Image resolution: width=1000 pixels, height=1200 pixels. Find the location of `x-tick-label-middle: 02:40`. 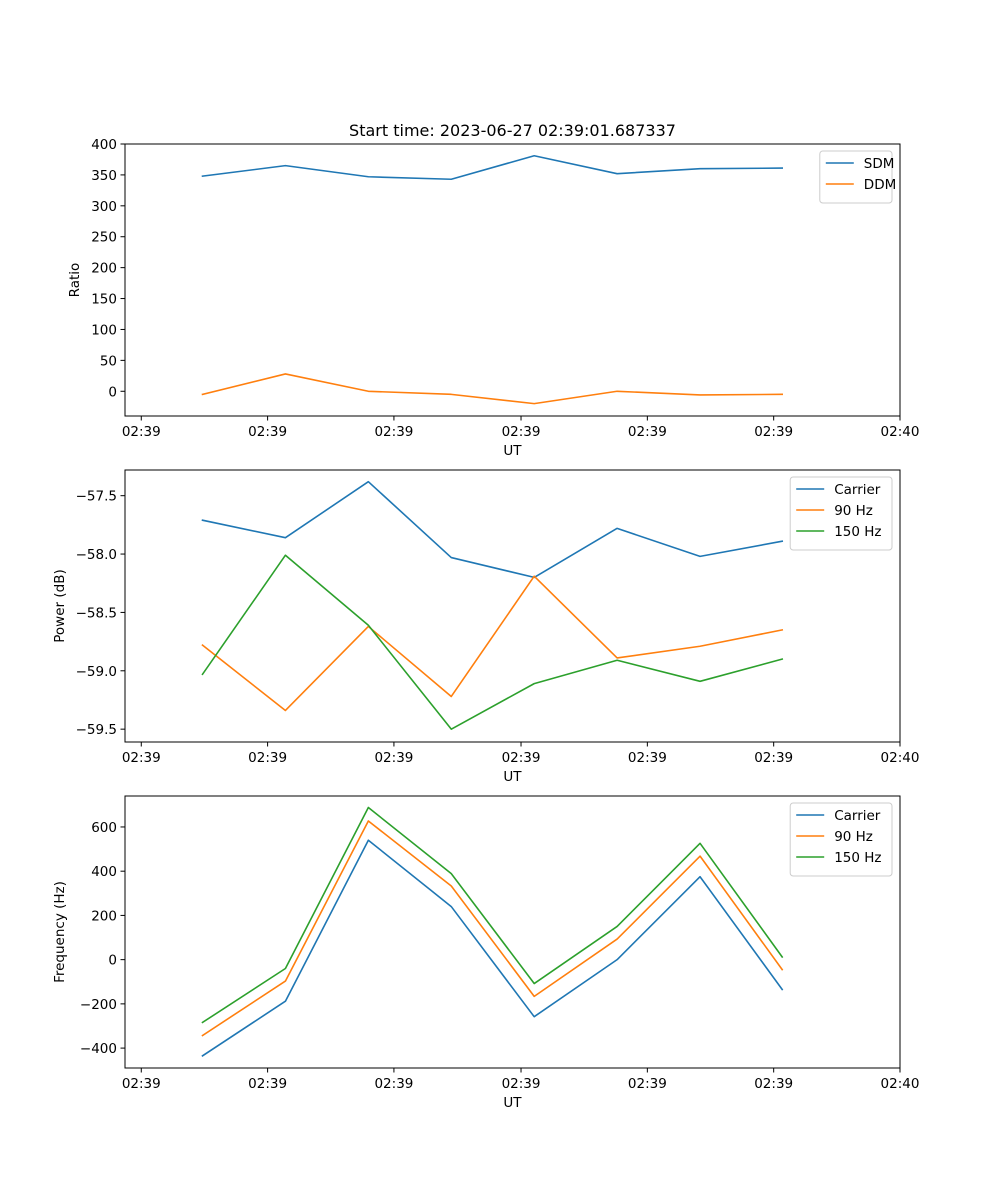

x-tick-label-middle: 02:40 is located at coordinates (900, 758).